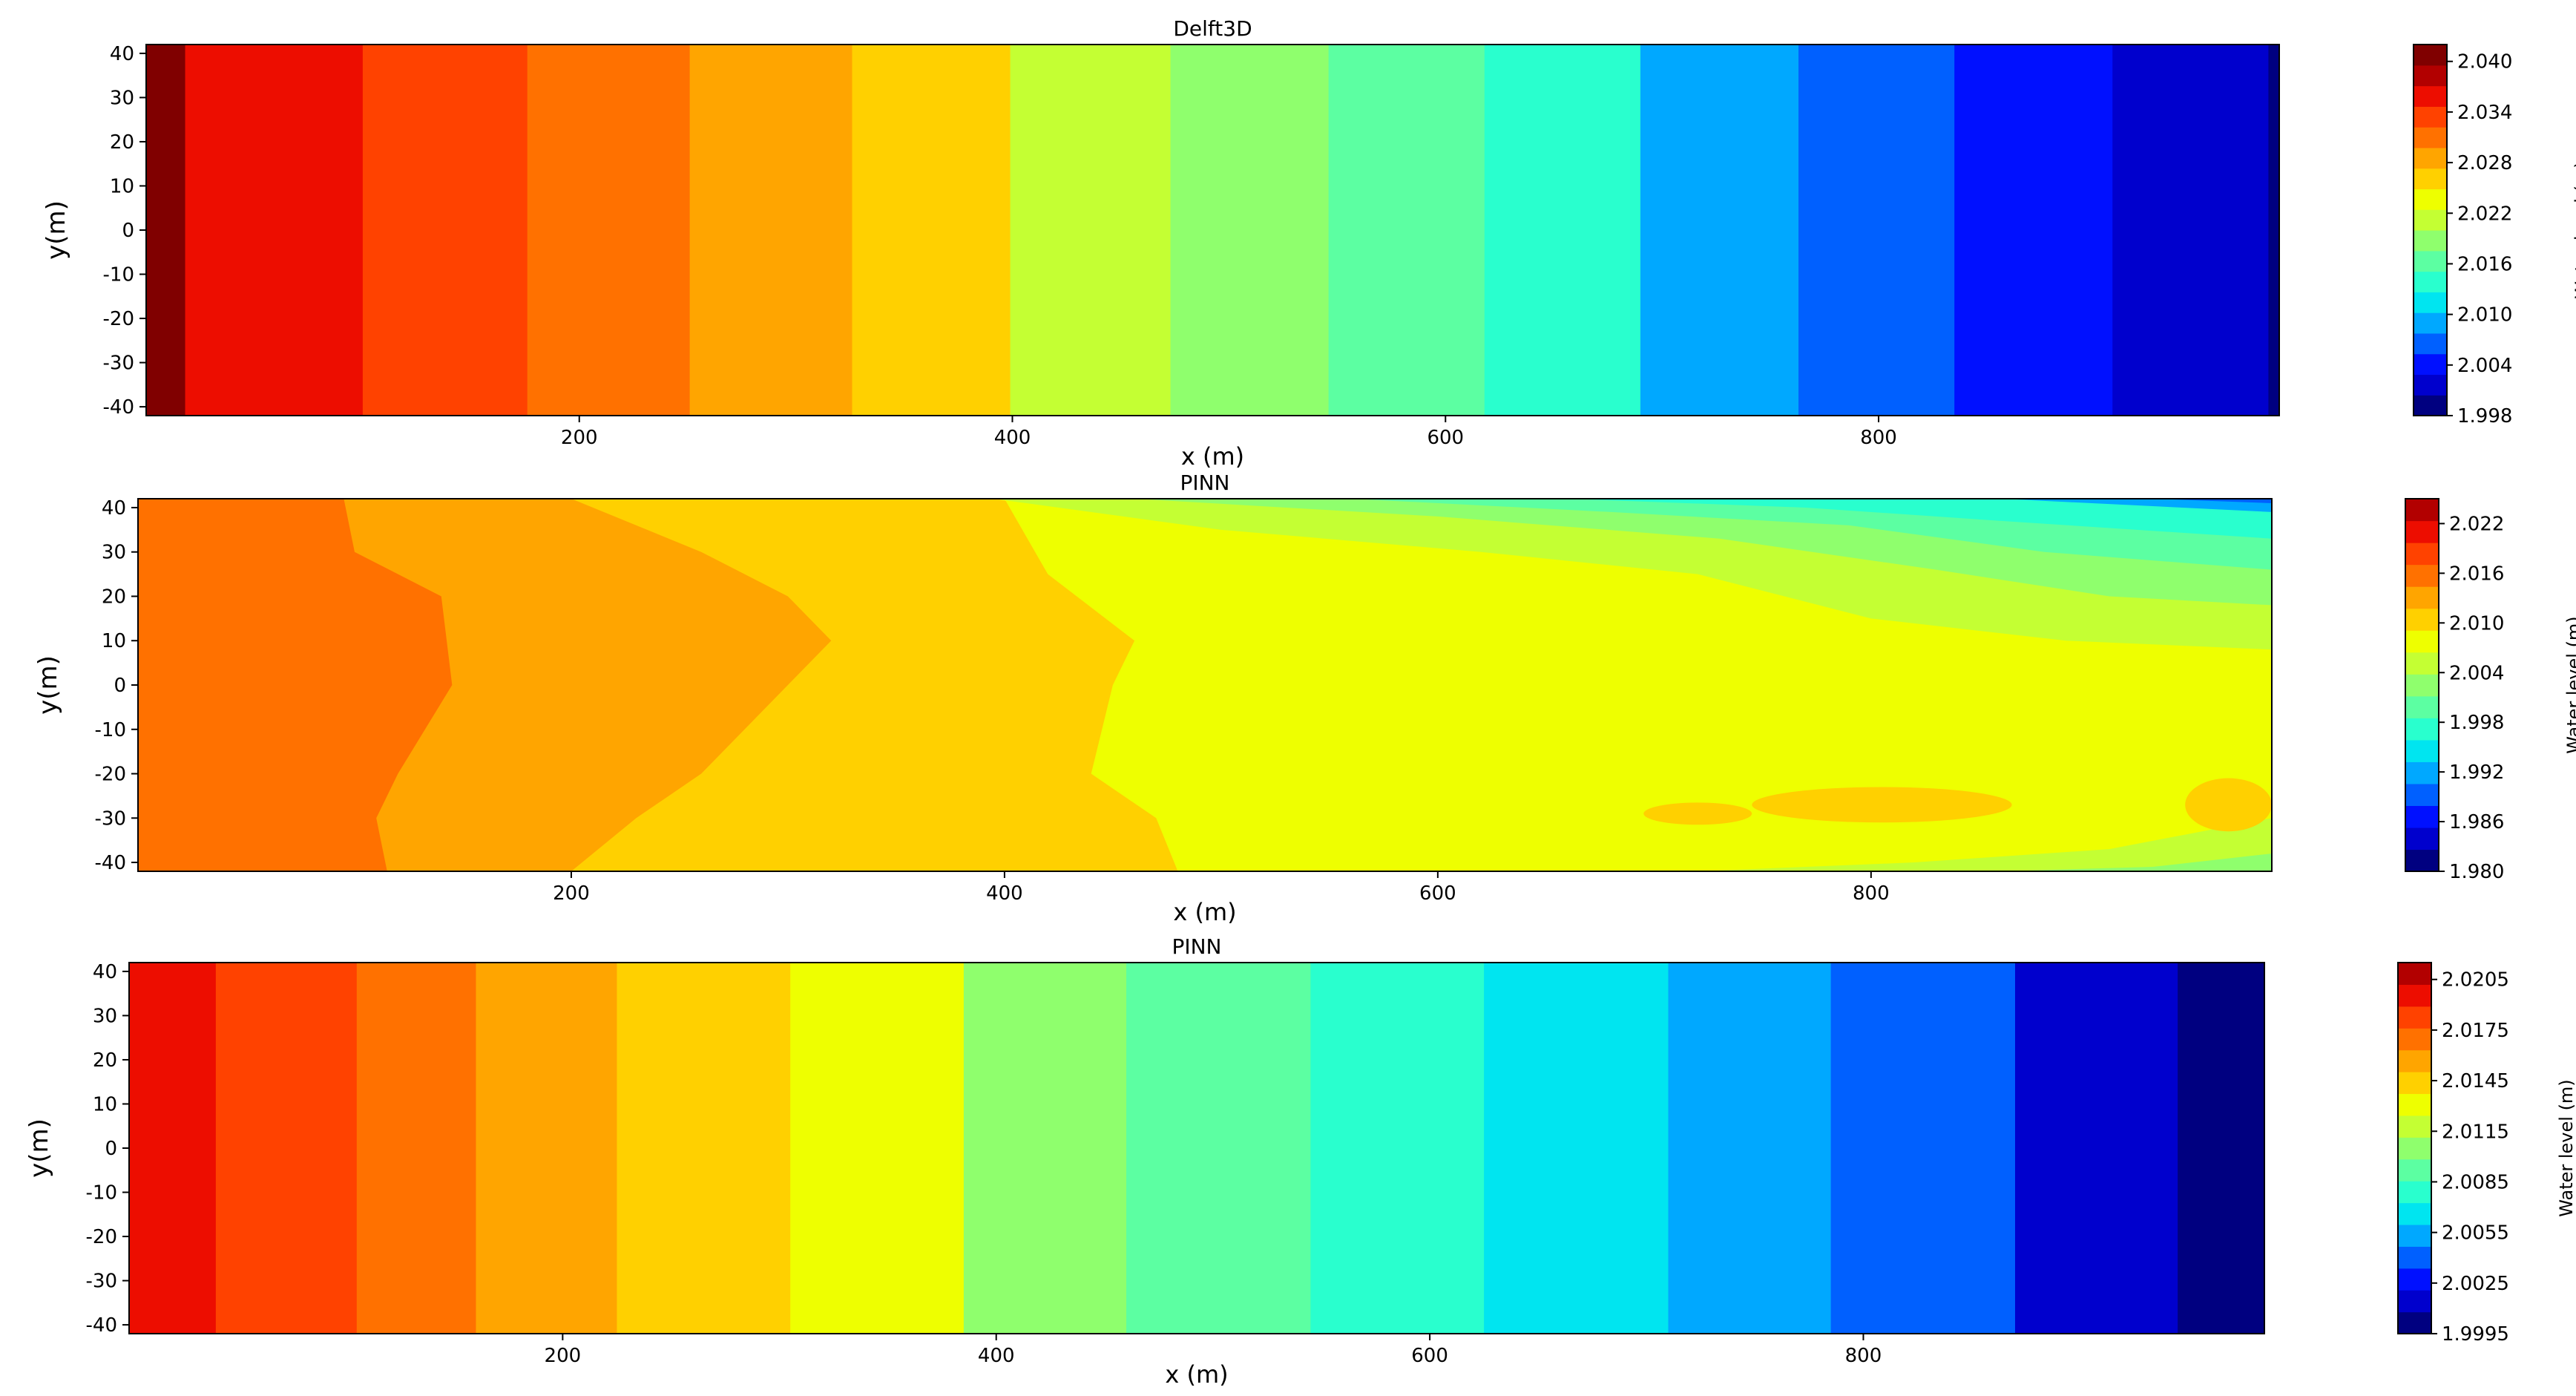  I want to click on colorbar-tick-label: 1.986, so click(2476, 822).